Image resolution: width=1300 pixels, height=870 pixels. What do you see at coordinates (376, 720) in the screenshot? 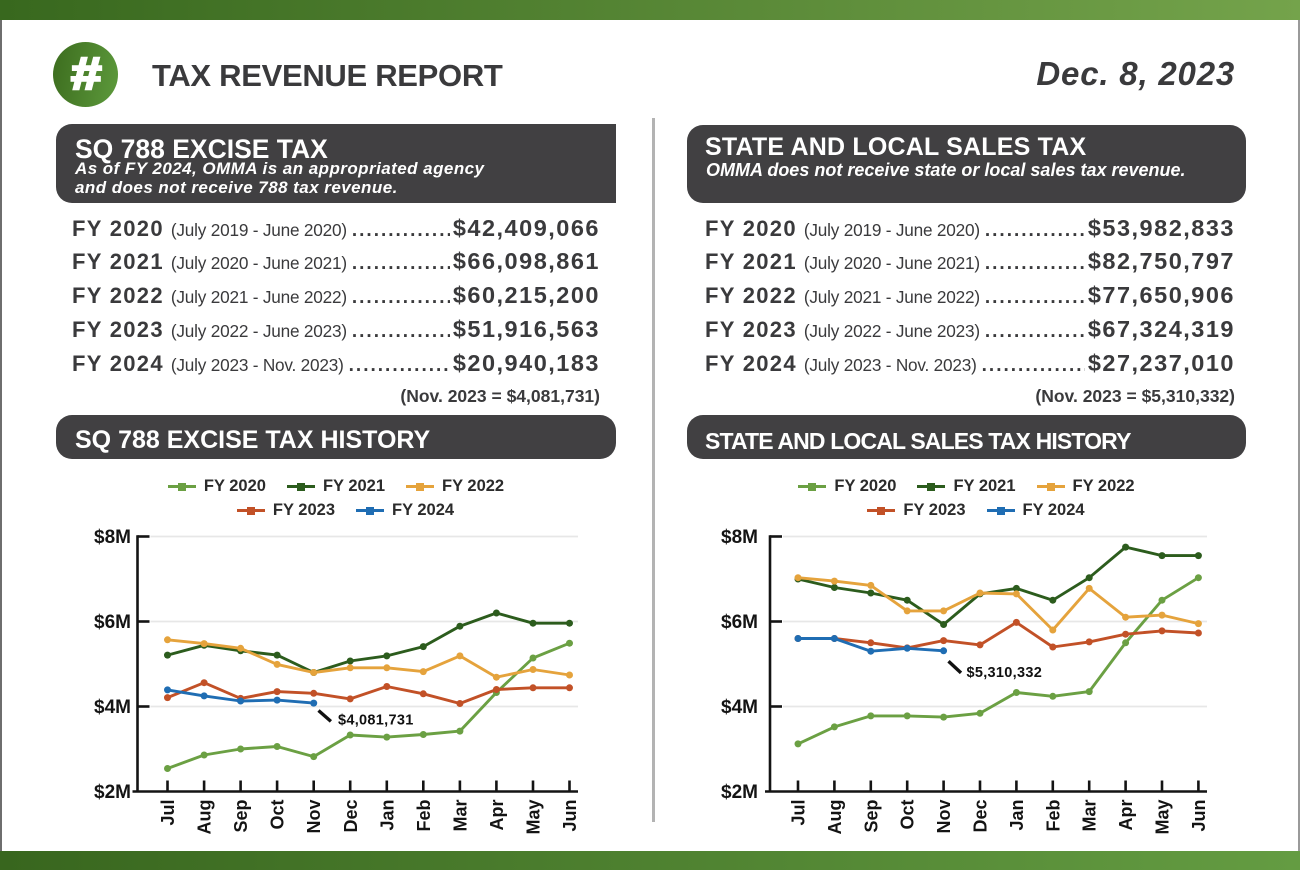
I see `svg-text: $4,081,731` at bounding box center [376, 720].